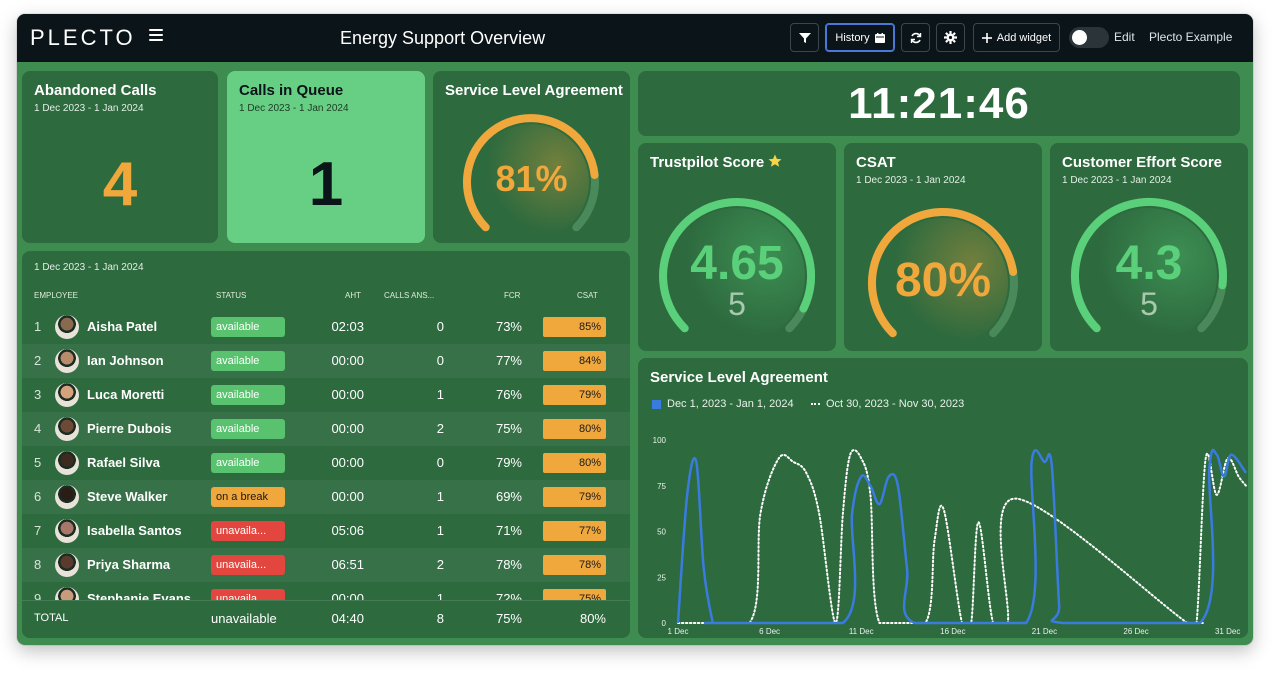 The height and width of the screenshot is (676, 1280). I want to click on widget-title: Abandoned Calls, so click(95, 90).